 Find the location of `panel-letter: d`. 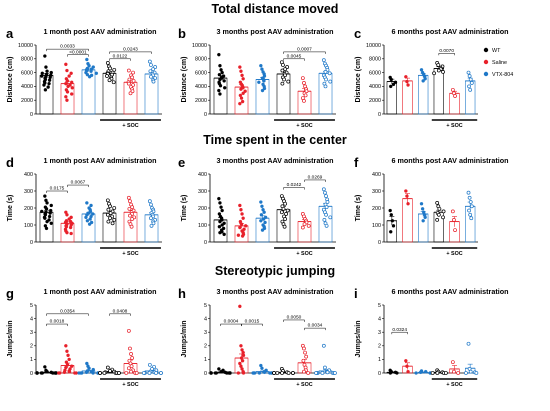

panel-letter: d is located at coordinates (10, 162).